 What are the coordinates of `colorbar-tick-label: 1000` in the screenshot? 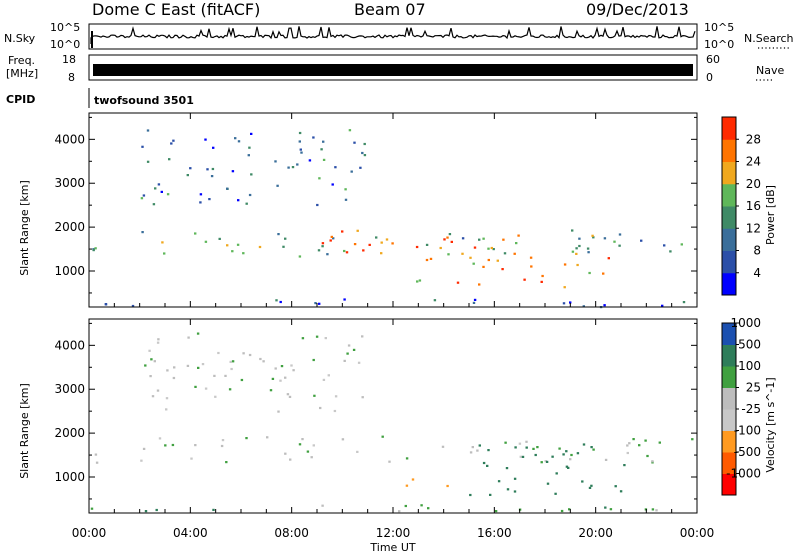 It's located at (745, 323).